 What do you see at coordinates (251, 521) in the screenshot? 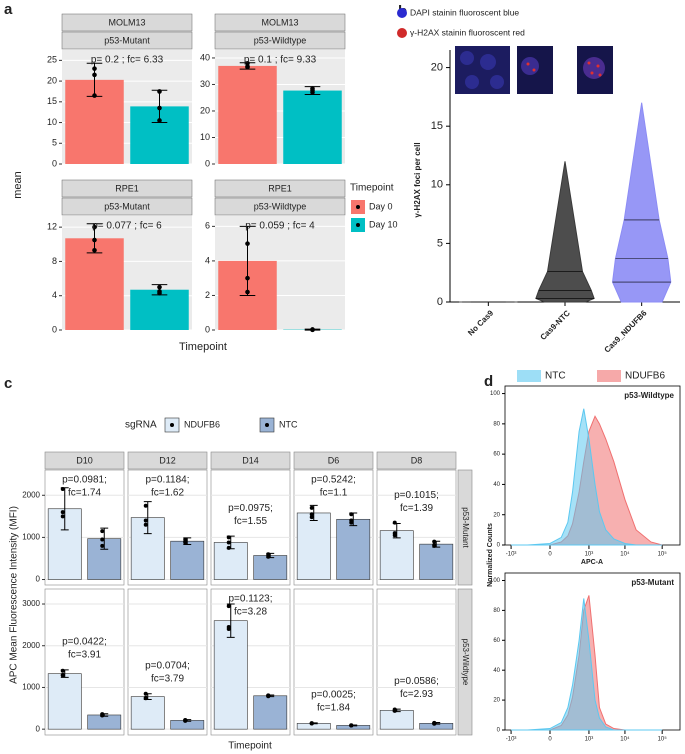
I see `annotation: fc=1.55` at bounding box center [251, 521].